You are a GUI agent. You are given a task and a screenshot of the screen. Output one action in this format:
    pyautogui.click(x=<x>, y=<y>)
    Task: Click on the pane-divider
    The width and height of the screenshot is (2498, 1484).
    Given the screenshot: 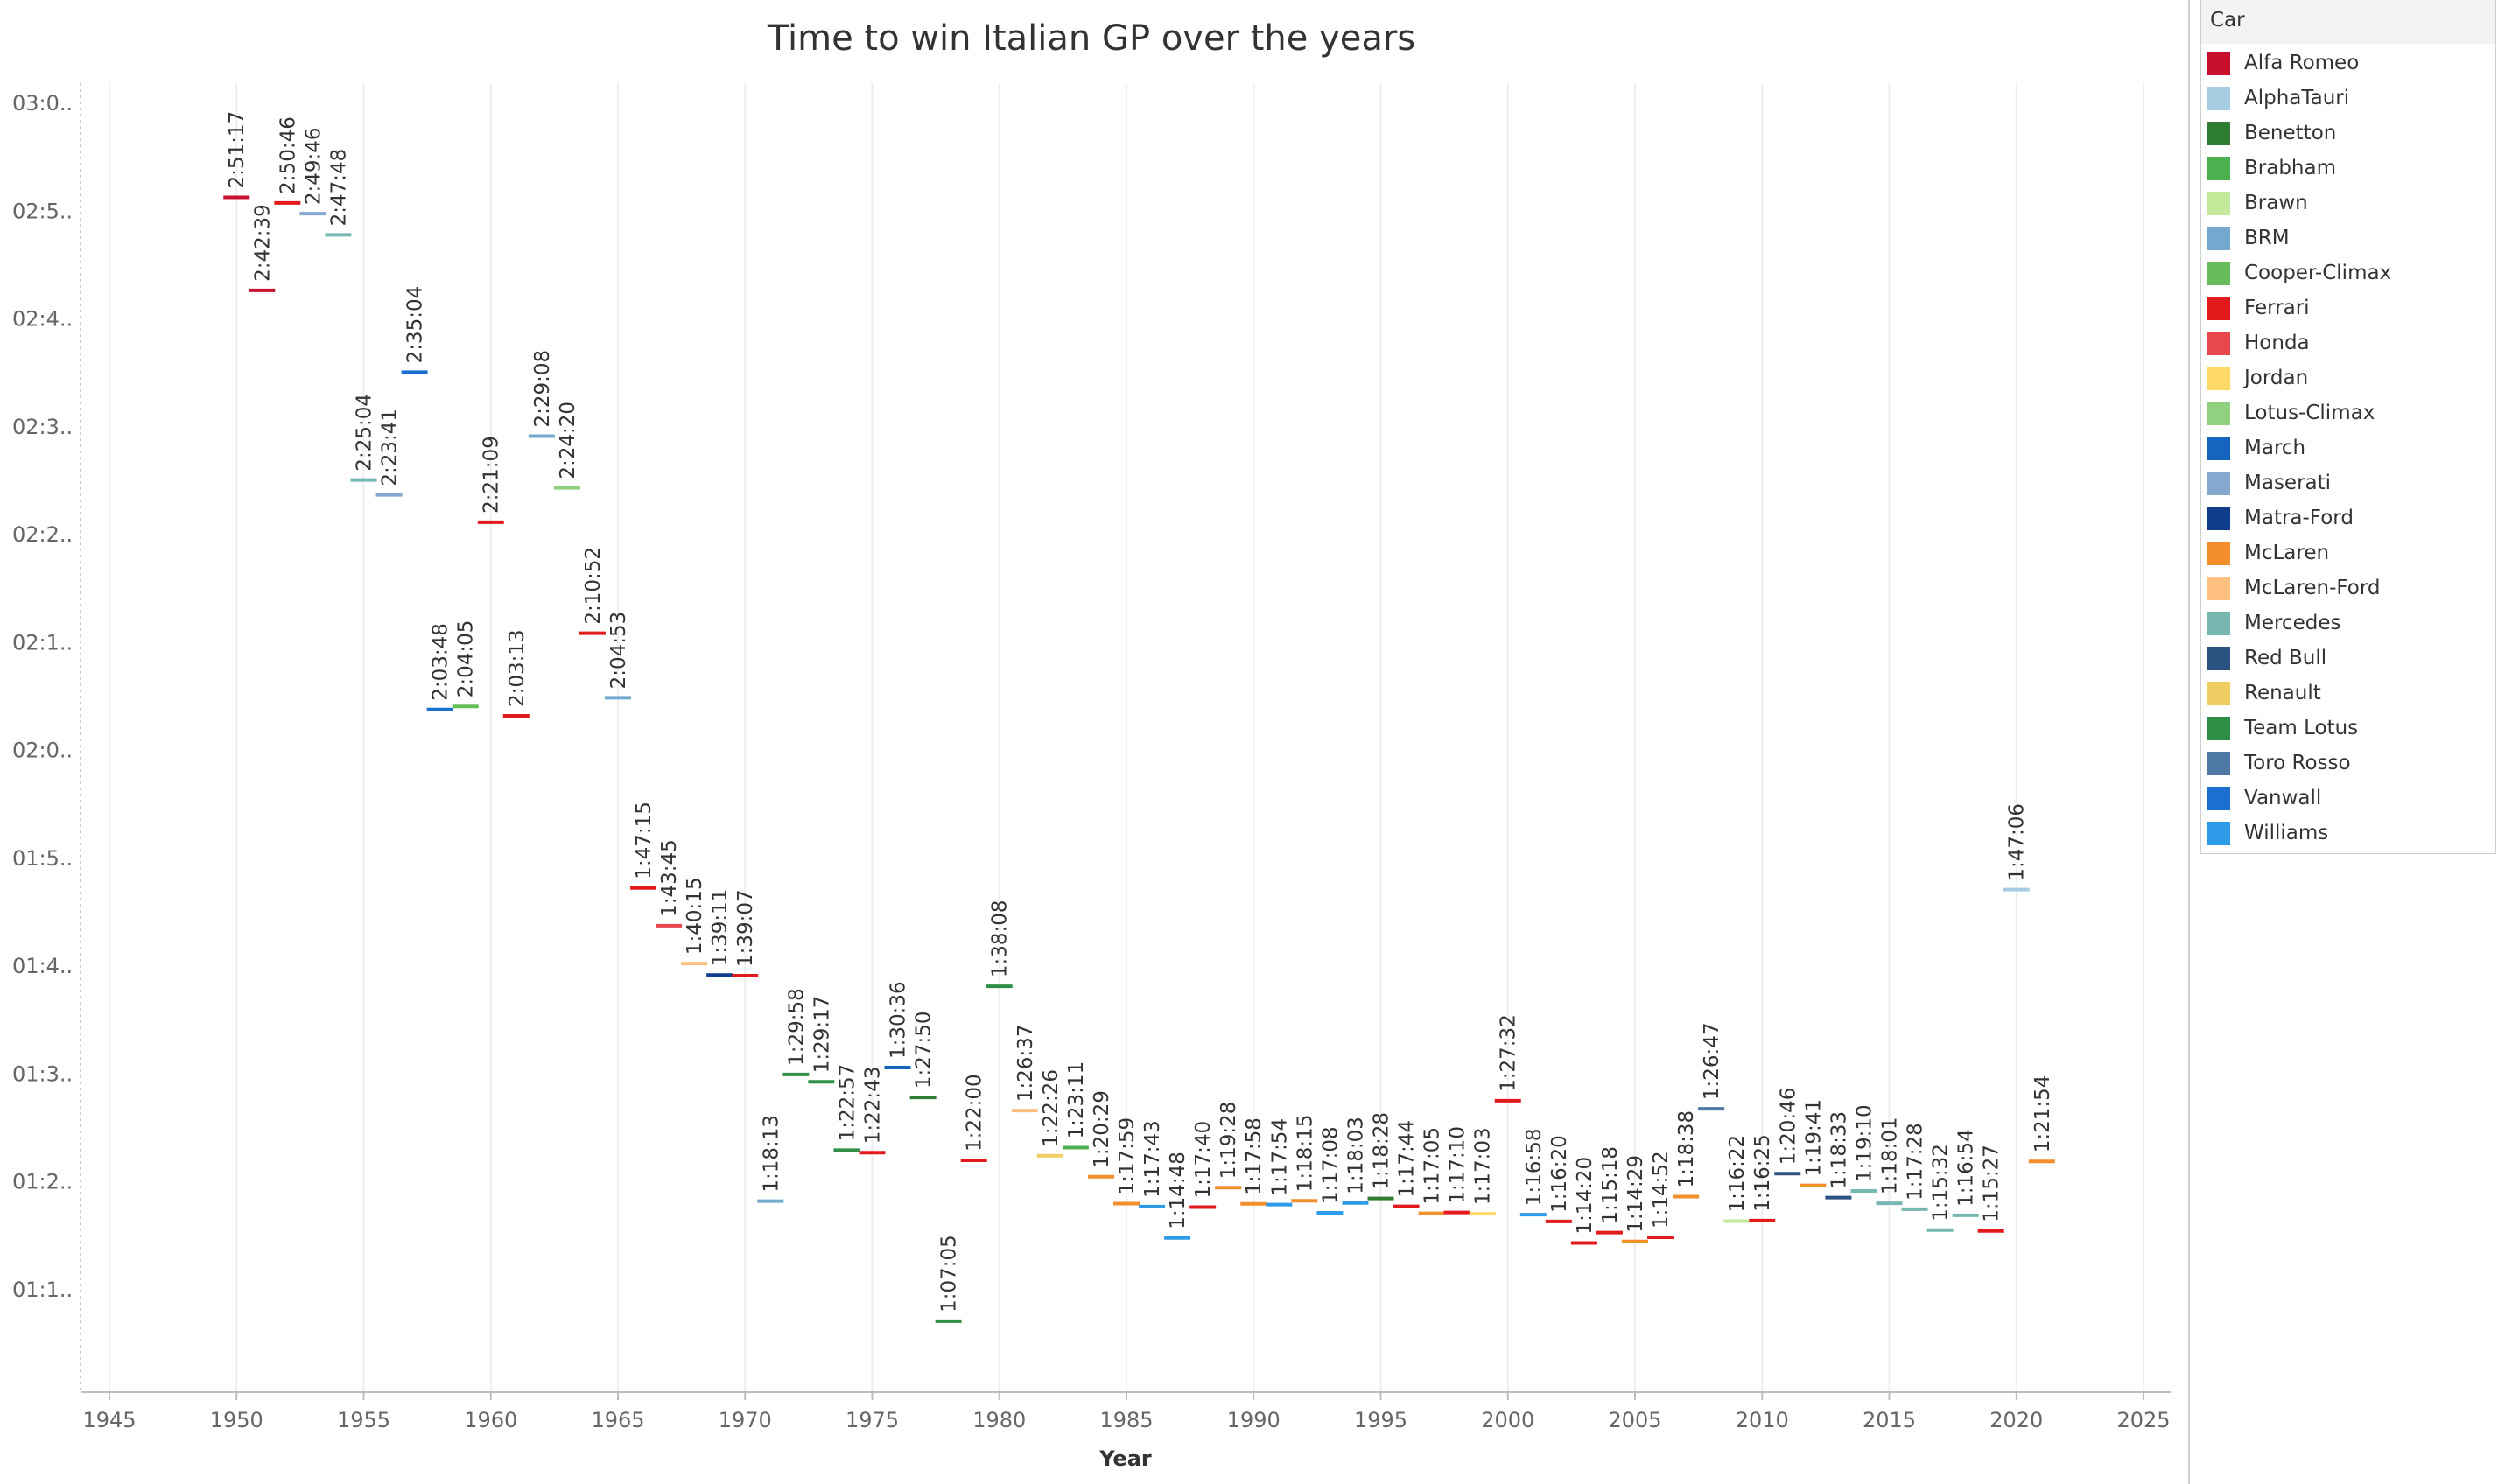 What is the action you would take?
    pyautogui.click(x=2189, y=742)
    